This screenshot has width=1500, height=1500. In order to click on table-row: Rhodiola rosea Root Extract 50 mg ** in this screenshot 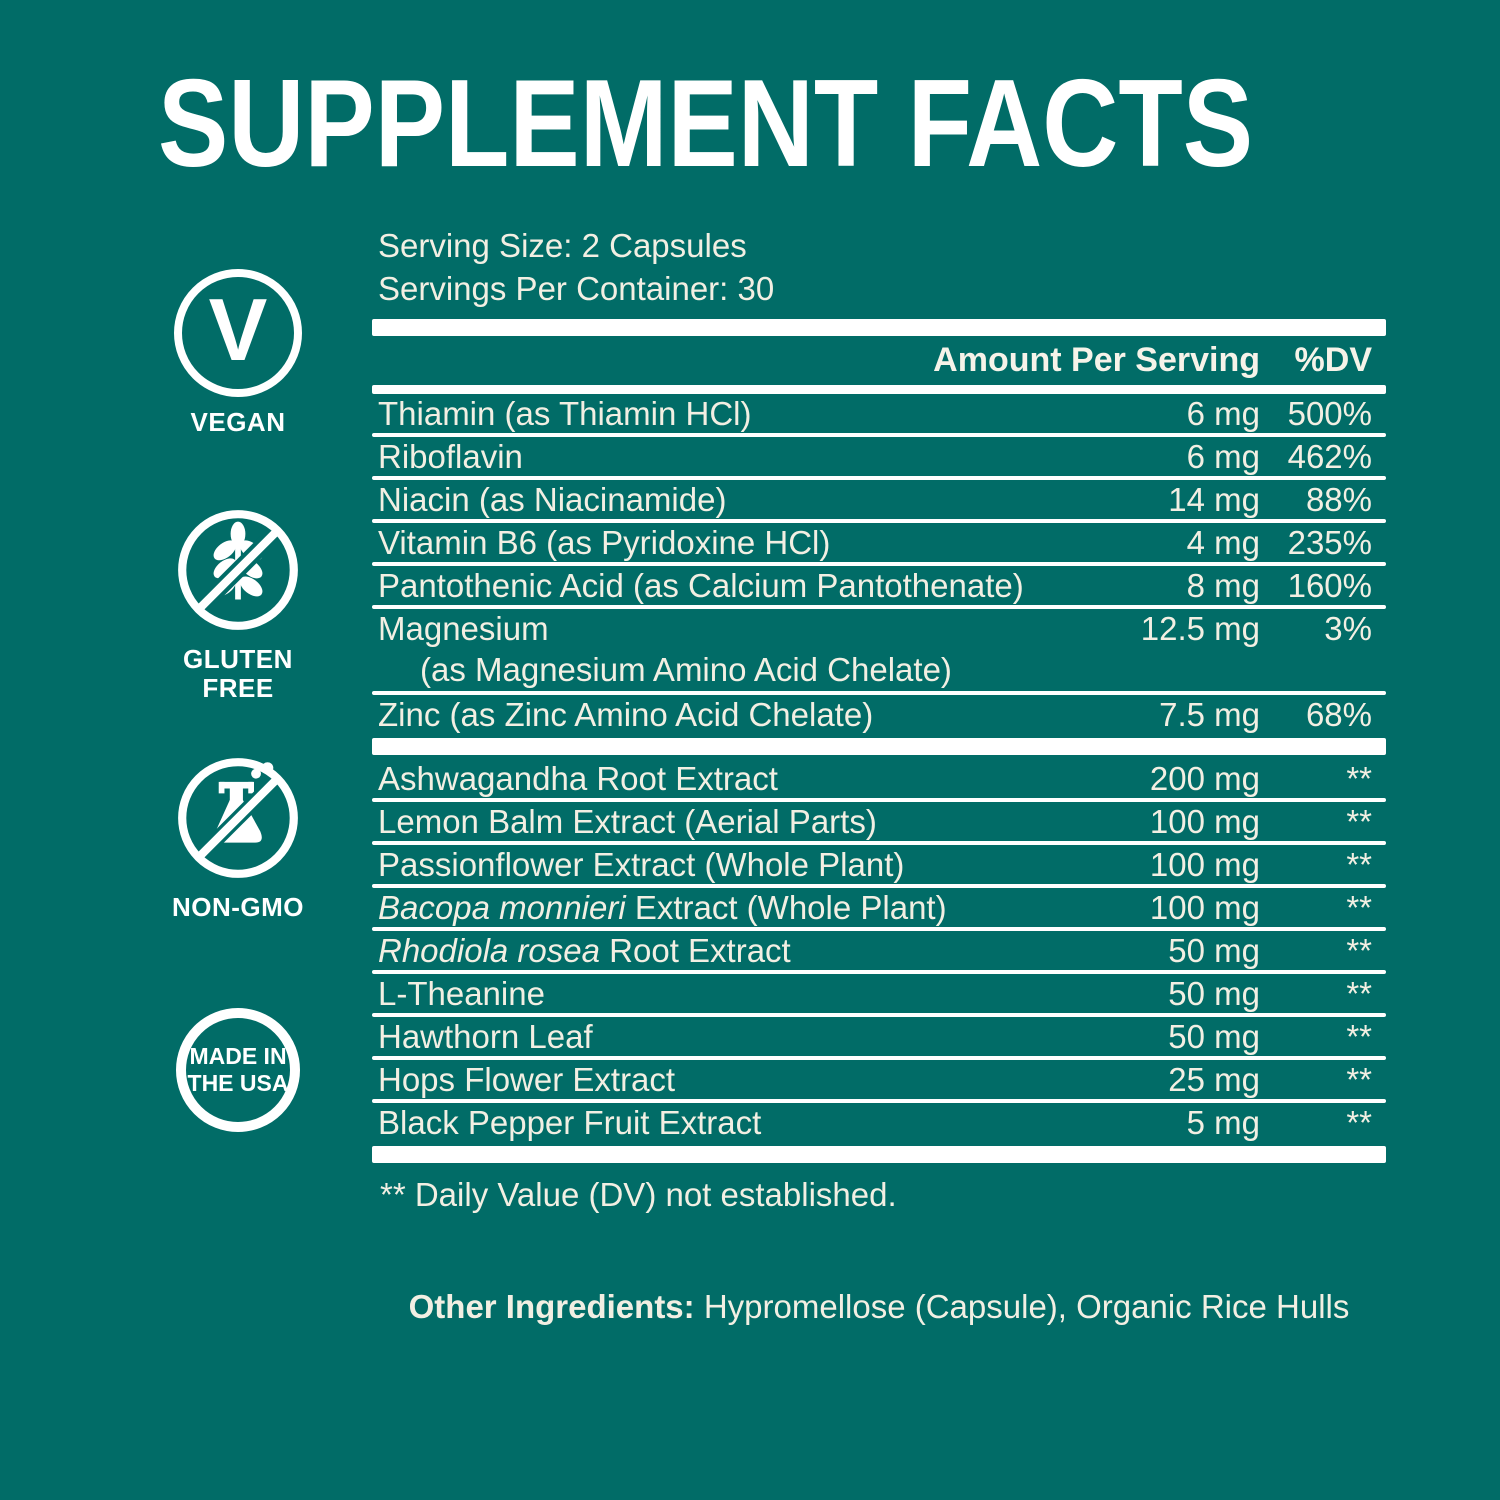, I will do `click(875, 950)`.